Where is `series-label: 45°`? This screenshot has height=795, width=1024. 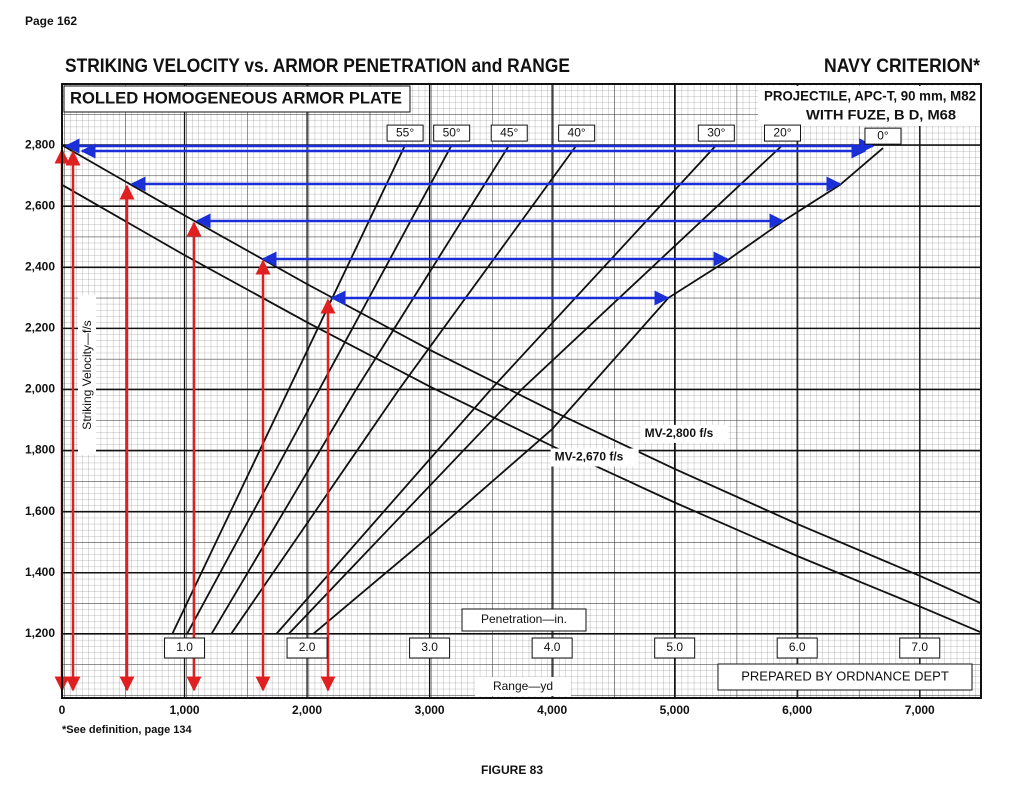 series-label: 45° is located at coordinates (509, 132).